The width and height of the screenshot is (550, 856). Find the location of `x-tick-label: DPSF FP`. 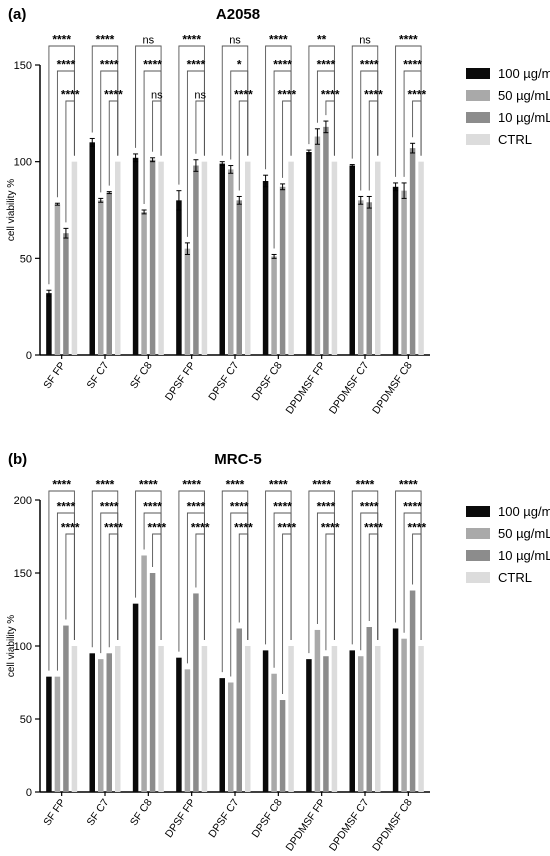

x-tick-label: DPSF FP is located at coordinates (180, 381).